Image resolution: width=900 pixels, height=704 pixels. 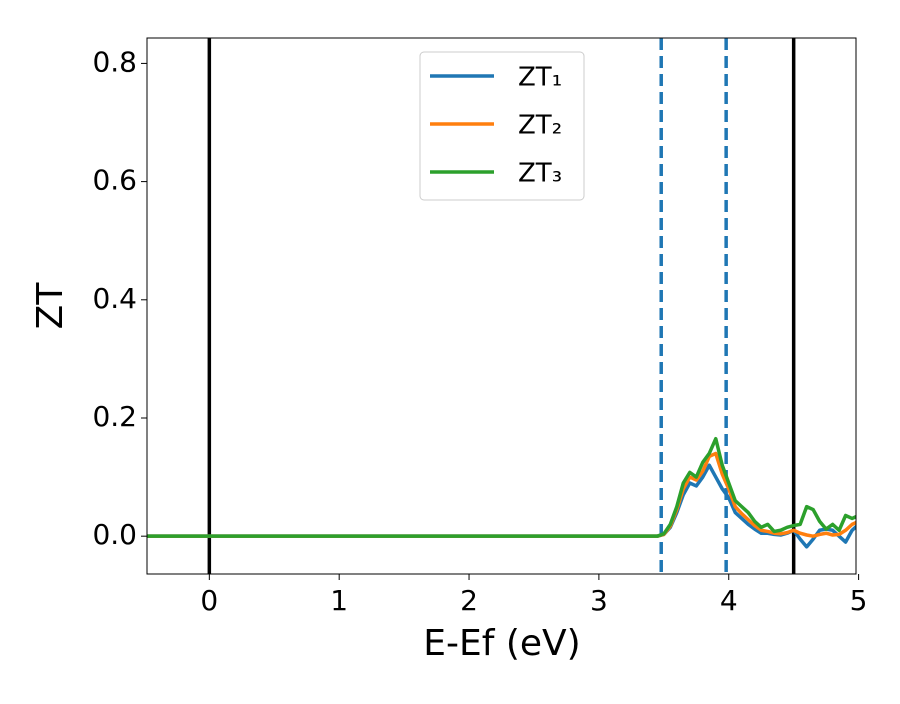 I want to click on x-tick-label: 5, so click(x=859, y=600).